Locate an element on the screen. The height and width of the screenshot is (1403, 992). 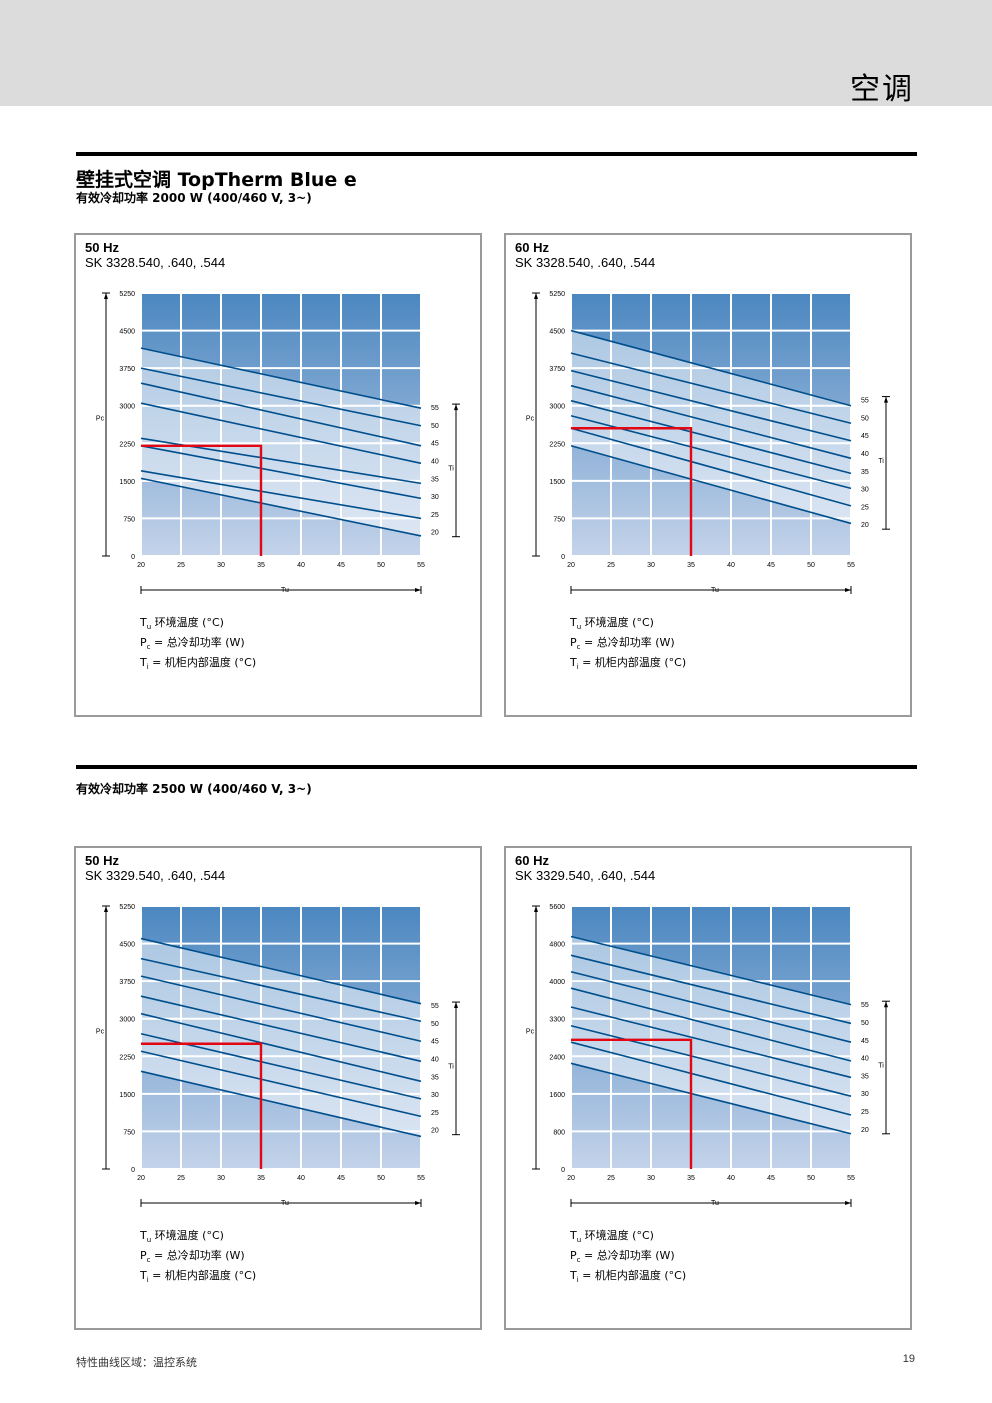
ti-label: 25 is located at coordinates (435, 515).